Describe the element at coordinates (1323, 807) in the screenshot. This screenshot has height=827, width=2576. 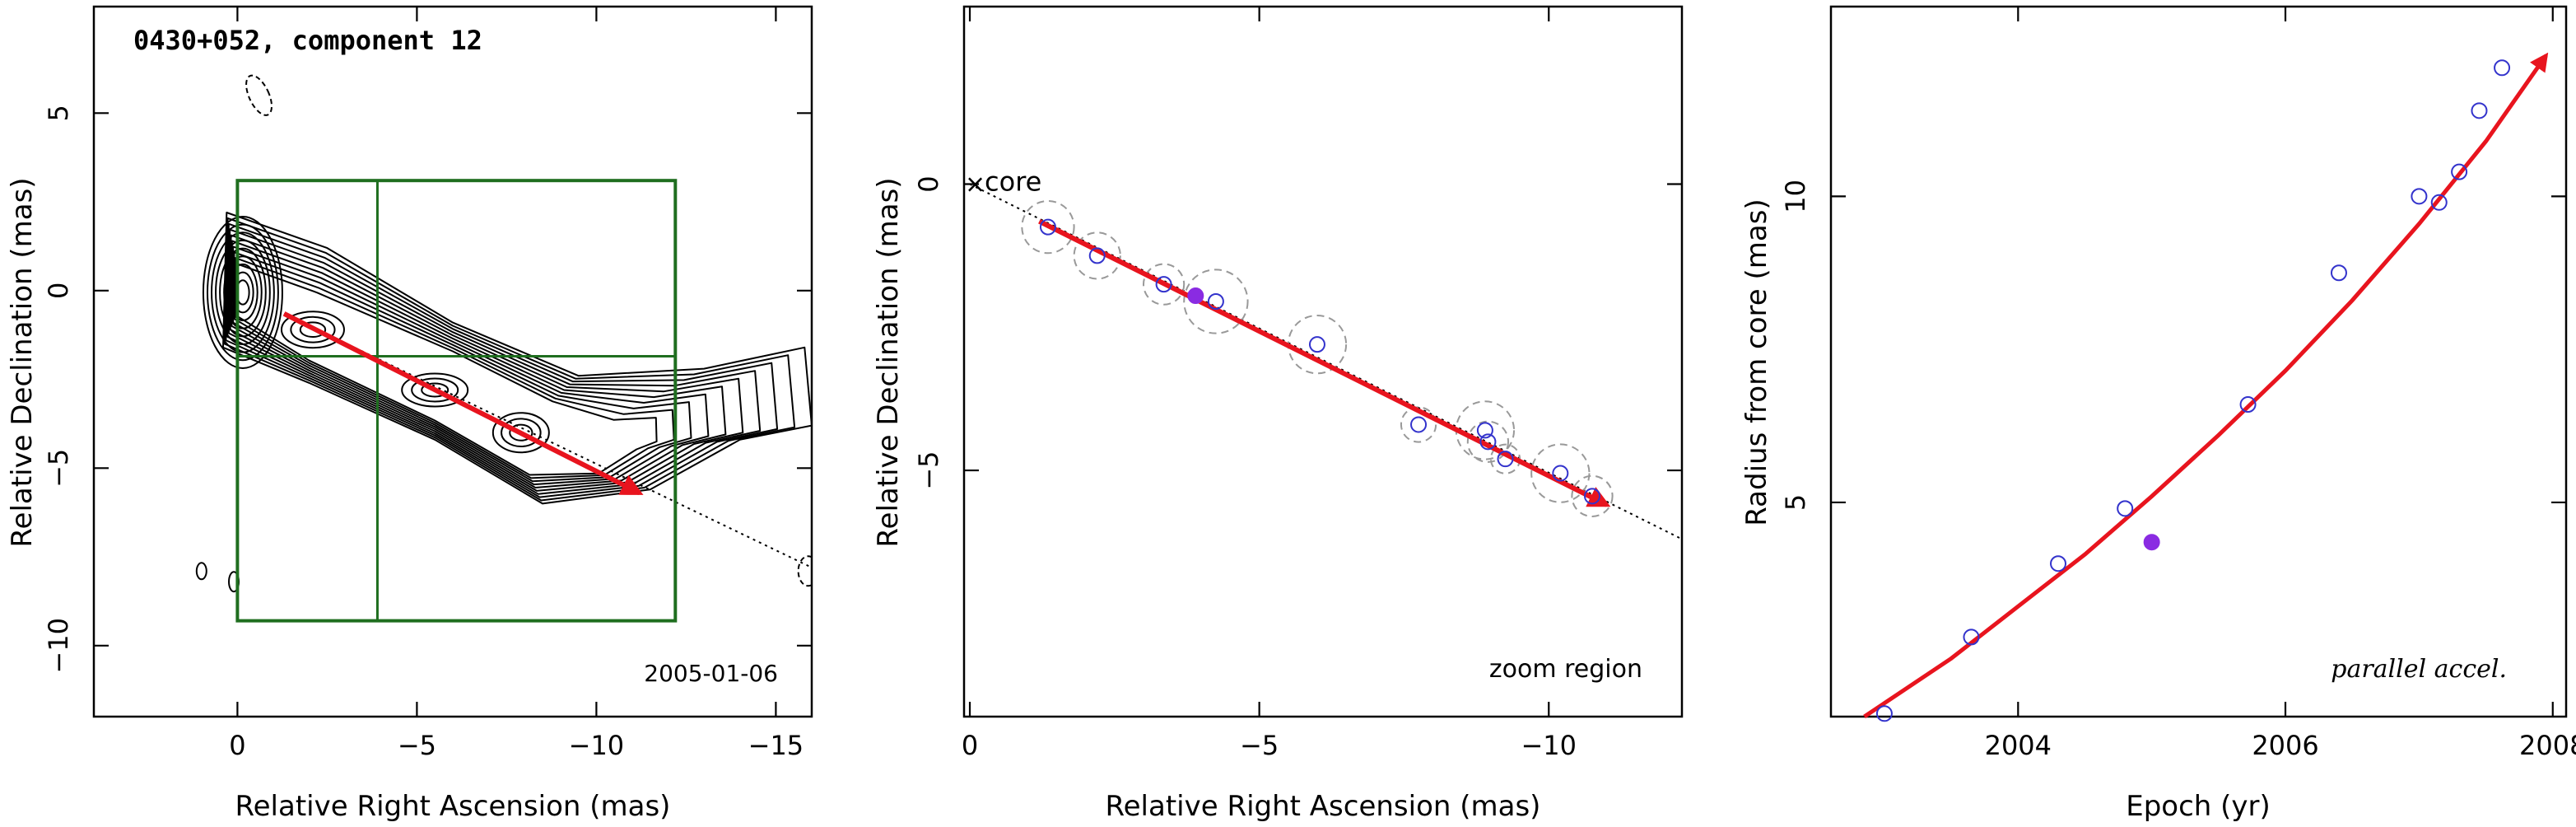
I see `panel-2-xlabel: Relative Right Ascension (mas)` at that location.